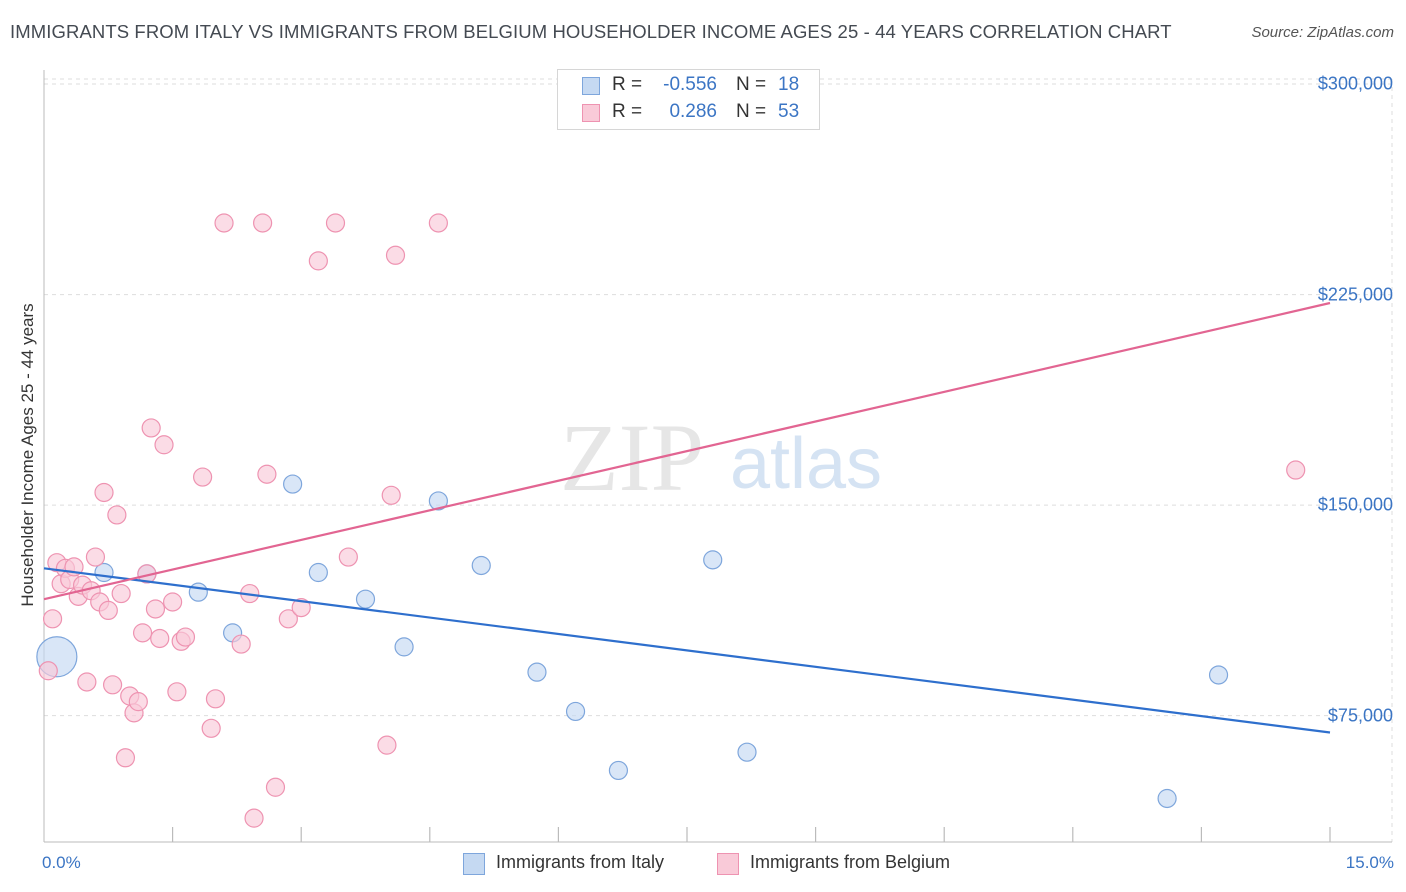 The height and width of the screenshot is (892, 1406). What do you see at coordinates (1360, 715) in the screenshot?
I see `y-tick-label: $75,000` at bounding box center [1360, 715].